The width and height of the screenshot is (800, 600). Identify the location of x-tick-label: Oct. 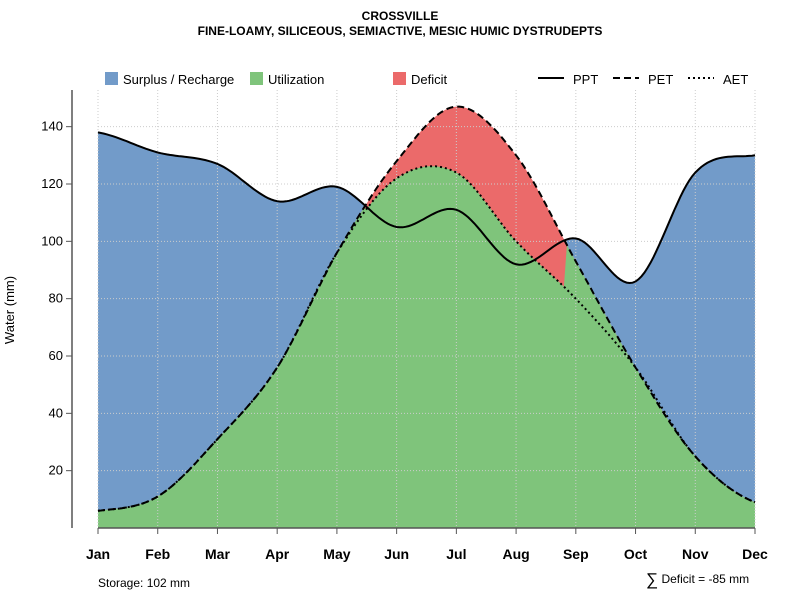
(636, 554).